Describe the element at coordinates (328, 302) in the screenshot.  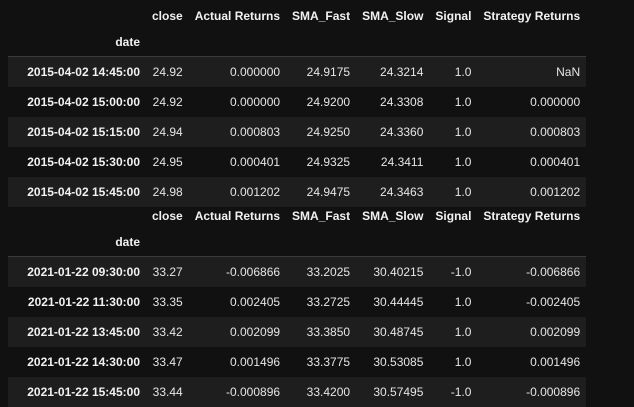
I see `table-cell: 33.2725` at that location.